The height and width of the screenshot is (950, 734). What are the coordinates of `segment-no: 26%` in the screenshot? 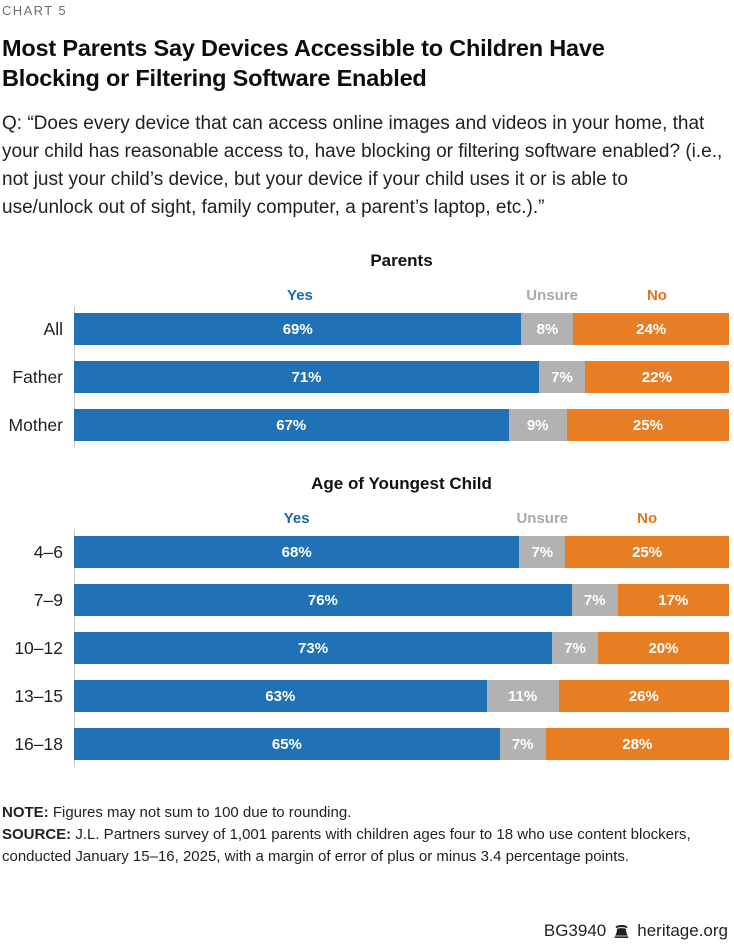 It's located at (643, 696).